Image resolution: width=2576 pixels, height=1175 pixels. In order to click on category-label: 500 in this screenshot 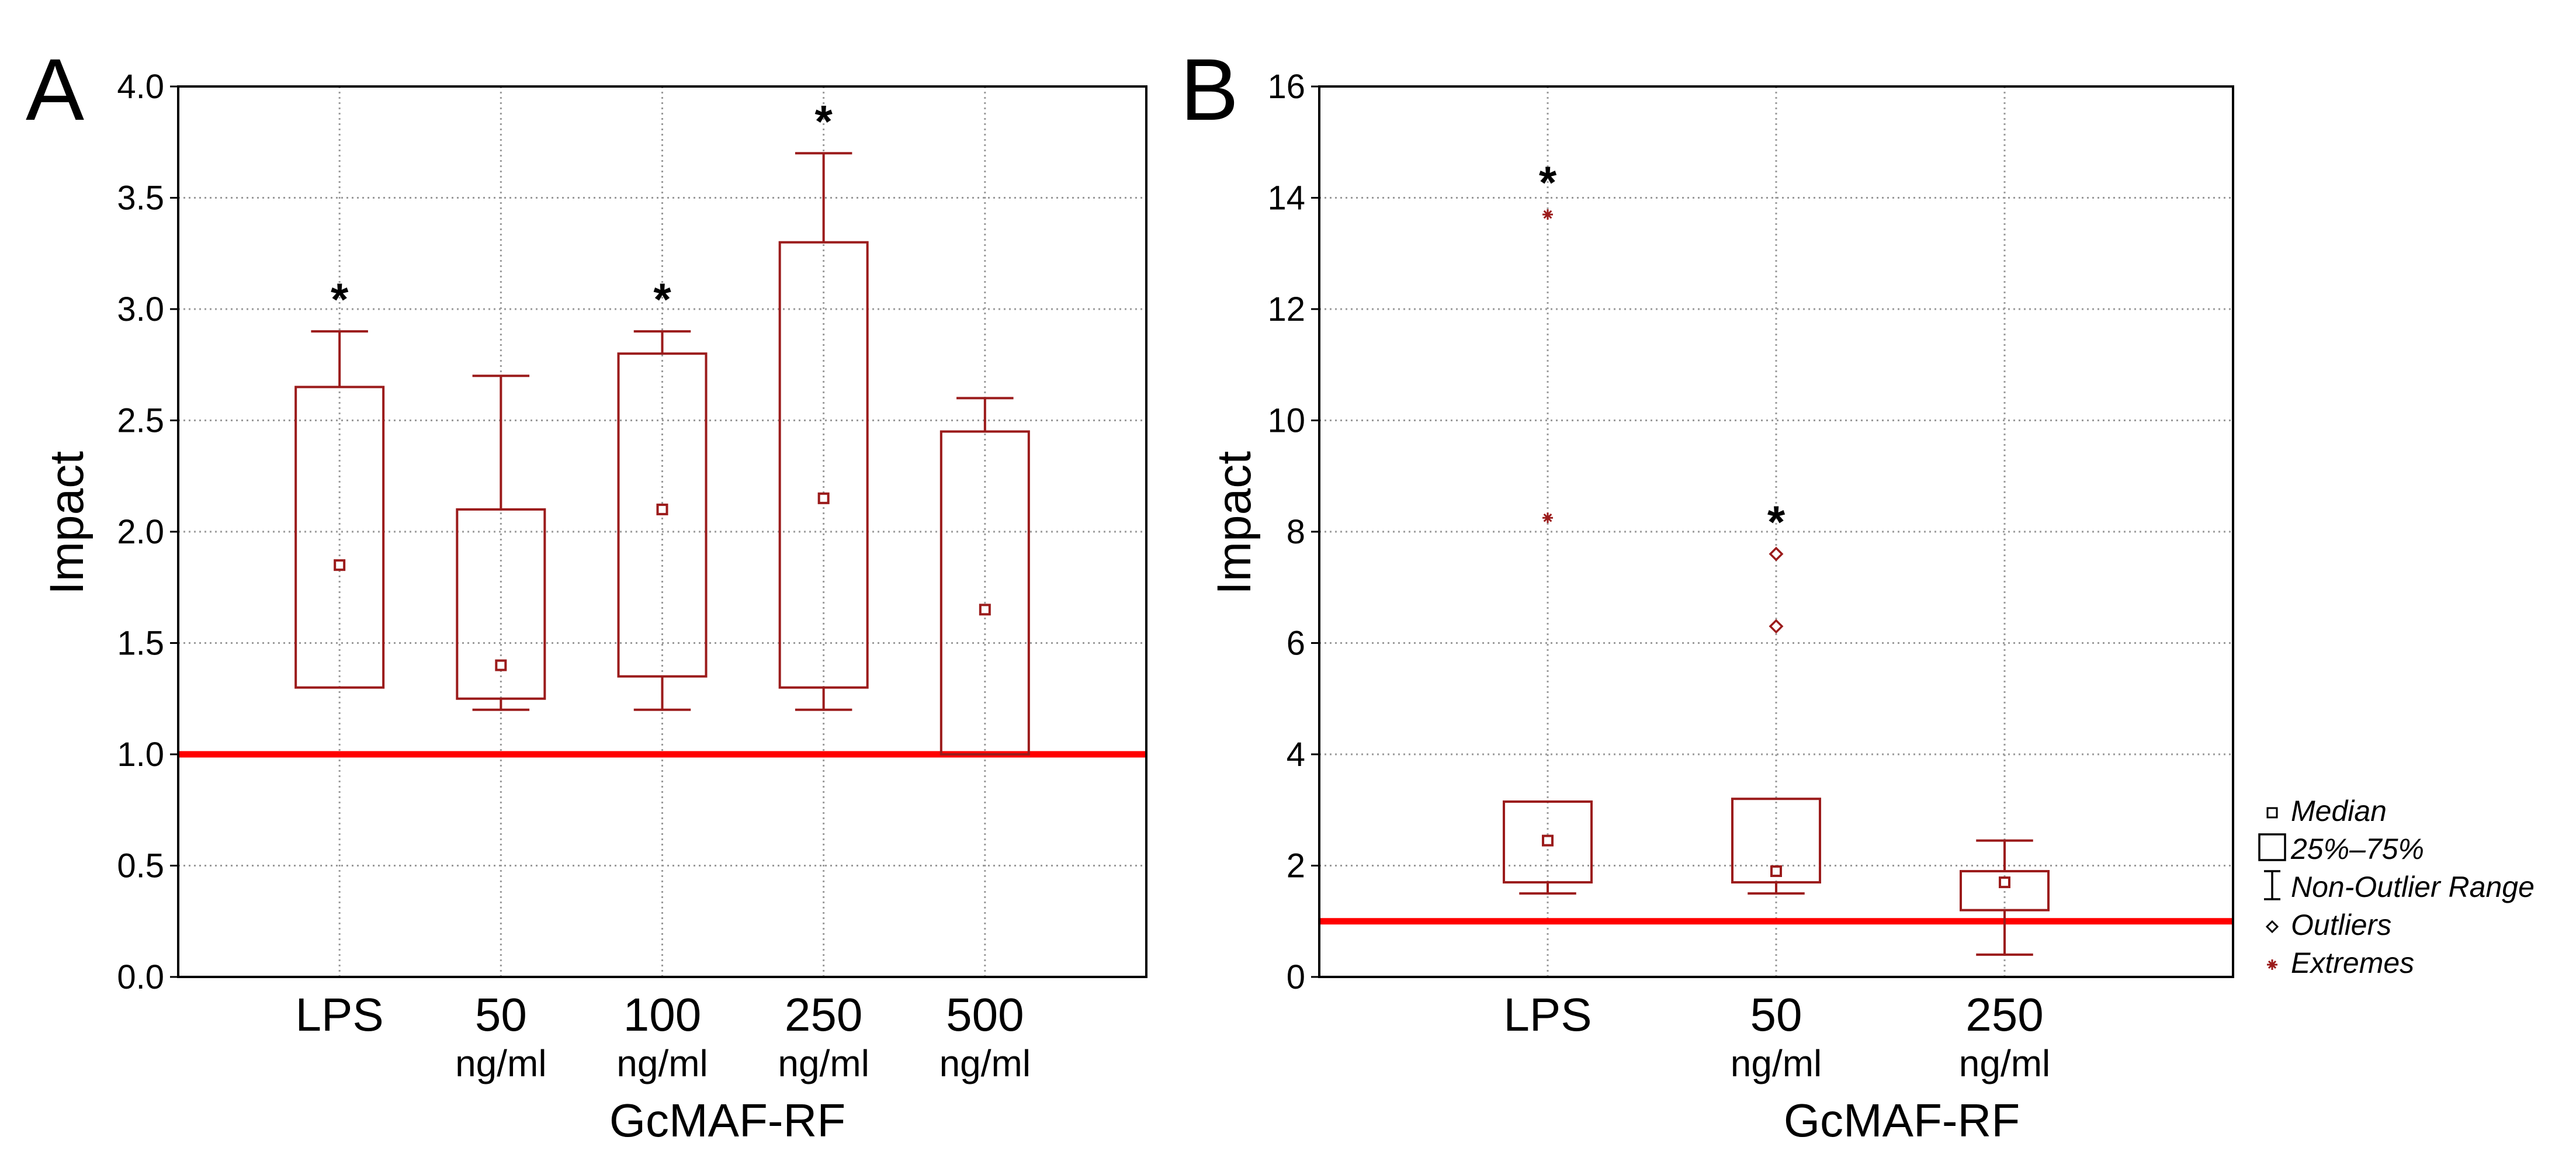, I will do `click(985, 1015)`.